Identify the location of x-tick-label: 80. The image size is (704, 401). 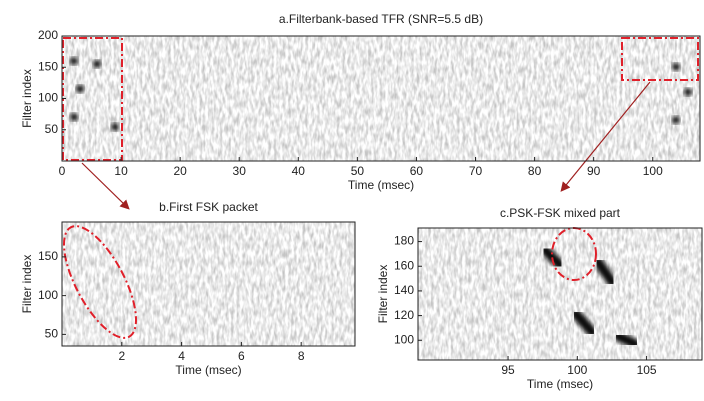
(535, 171).